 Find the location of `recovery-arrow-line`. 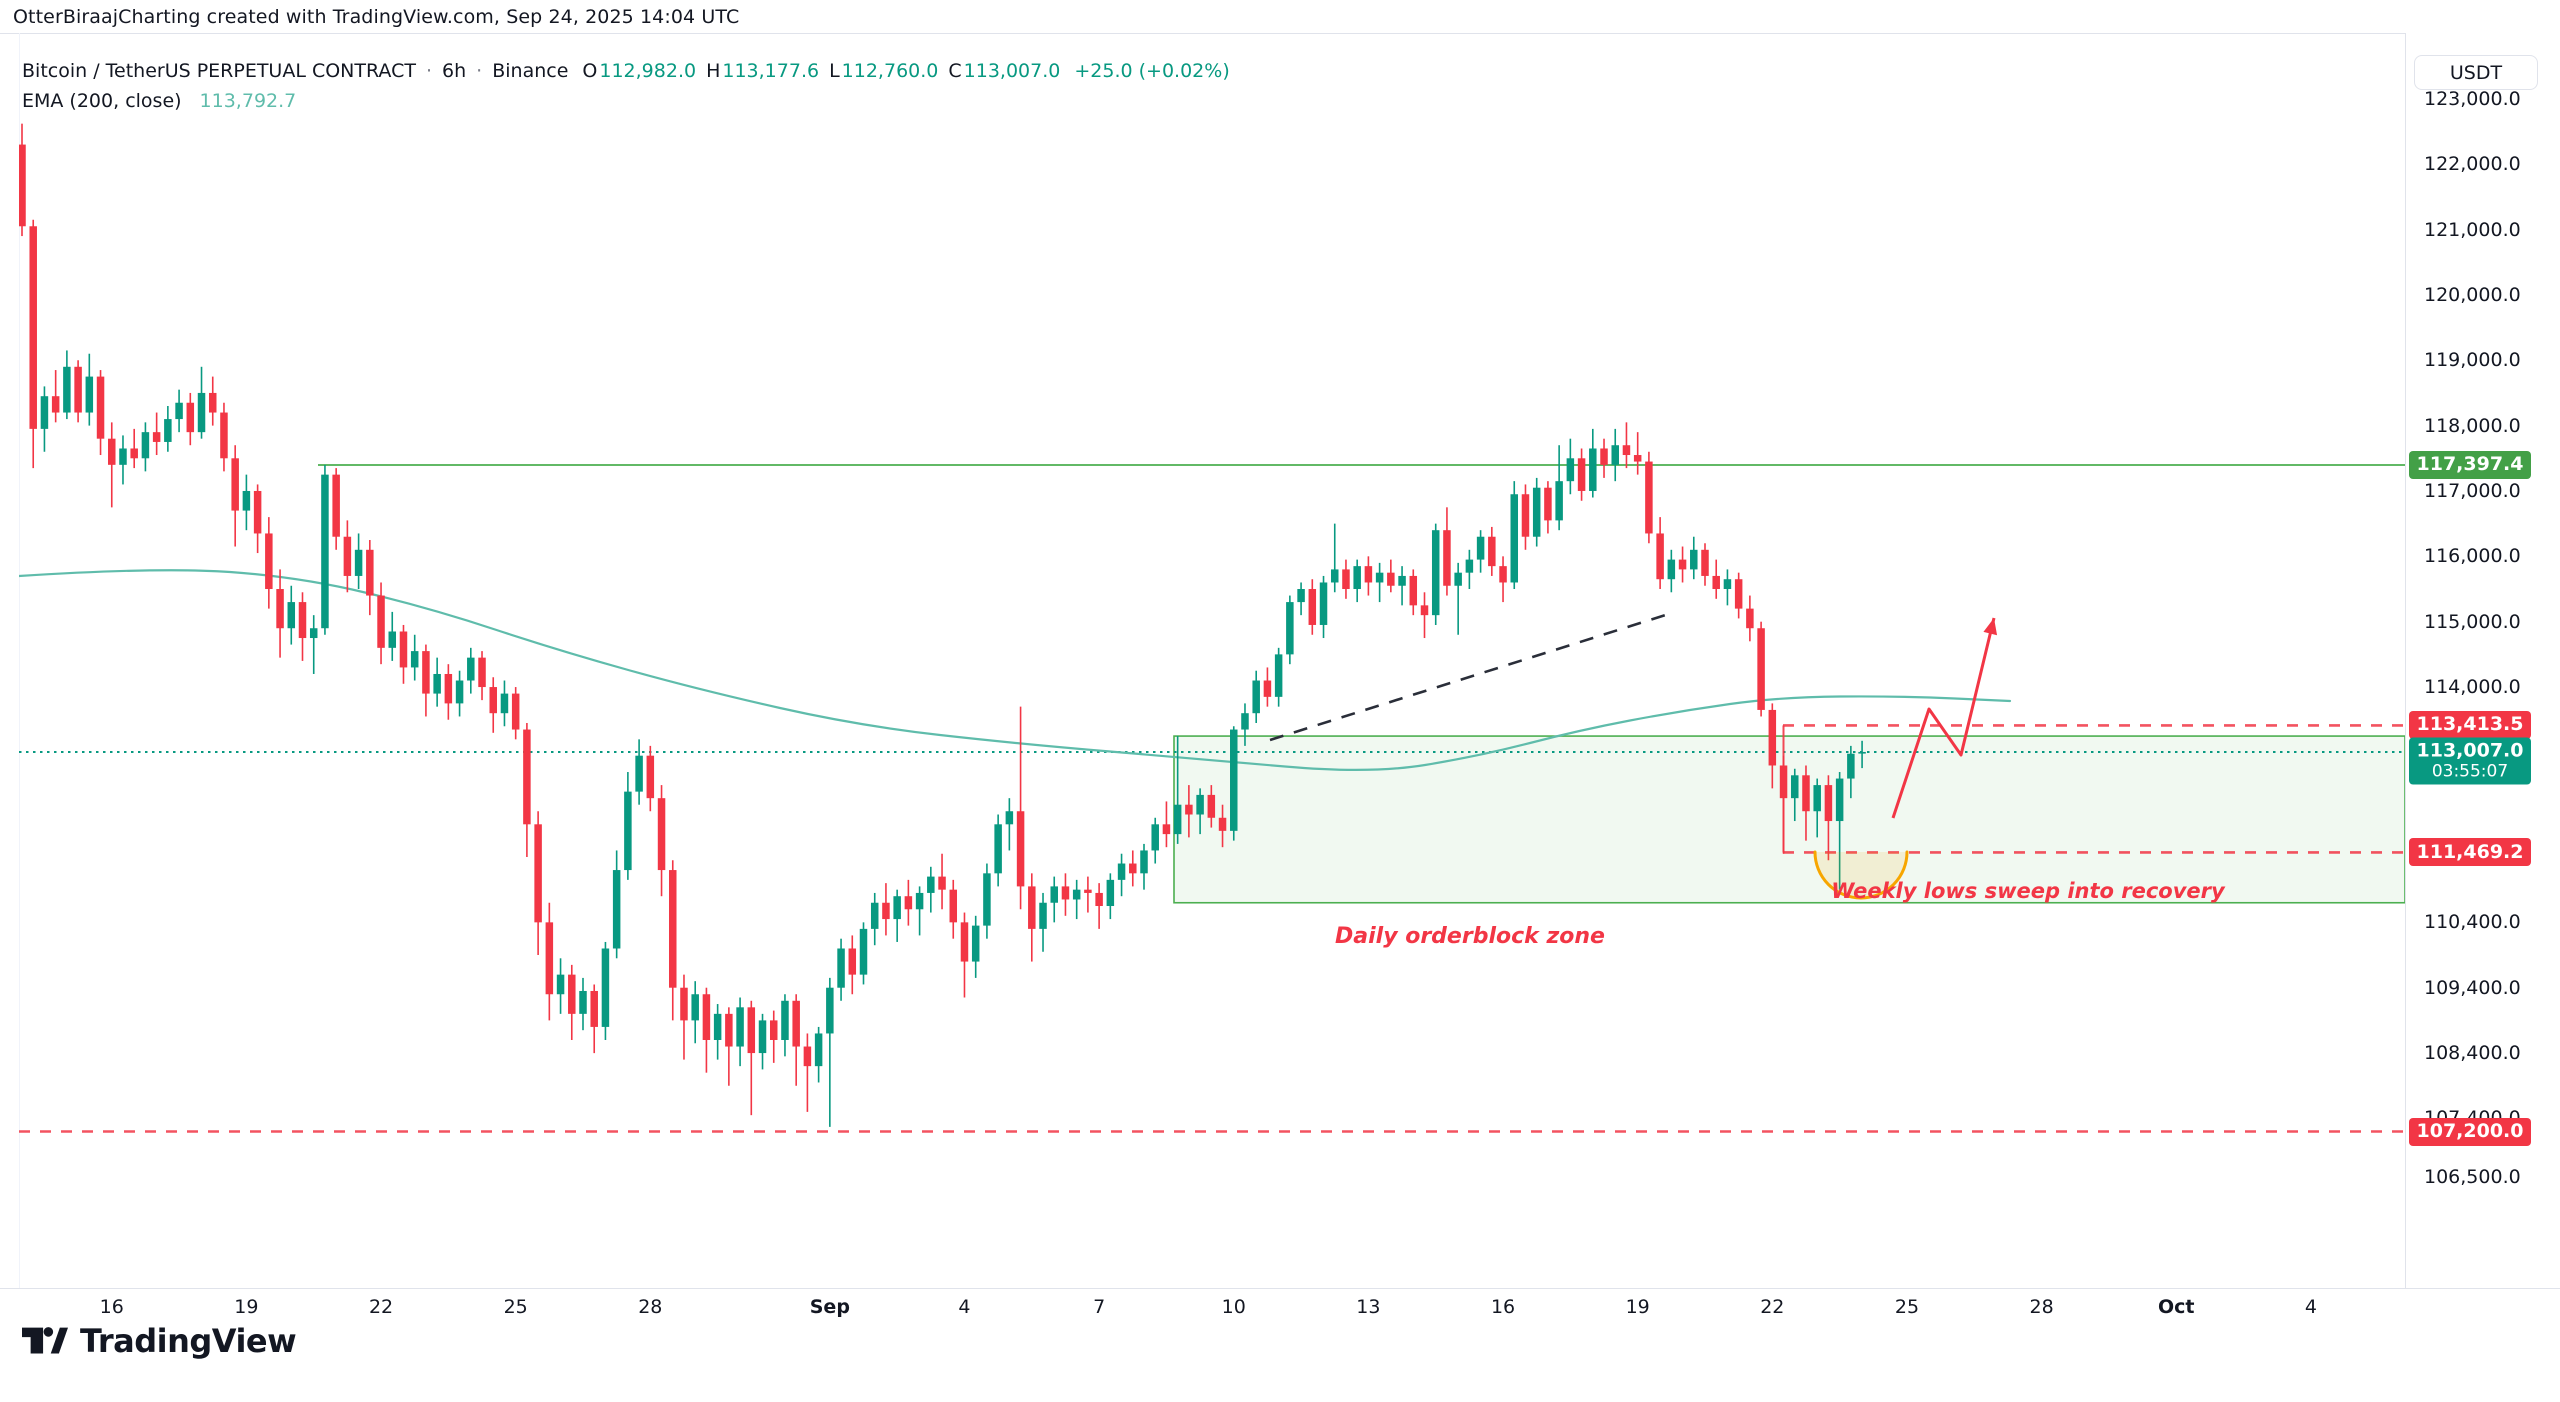

recovery-arrow-line is located at coordinates (1943, 718).